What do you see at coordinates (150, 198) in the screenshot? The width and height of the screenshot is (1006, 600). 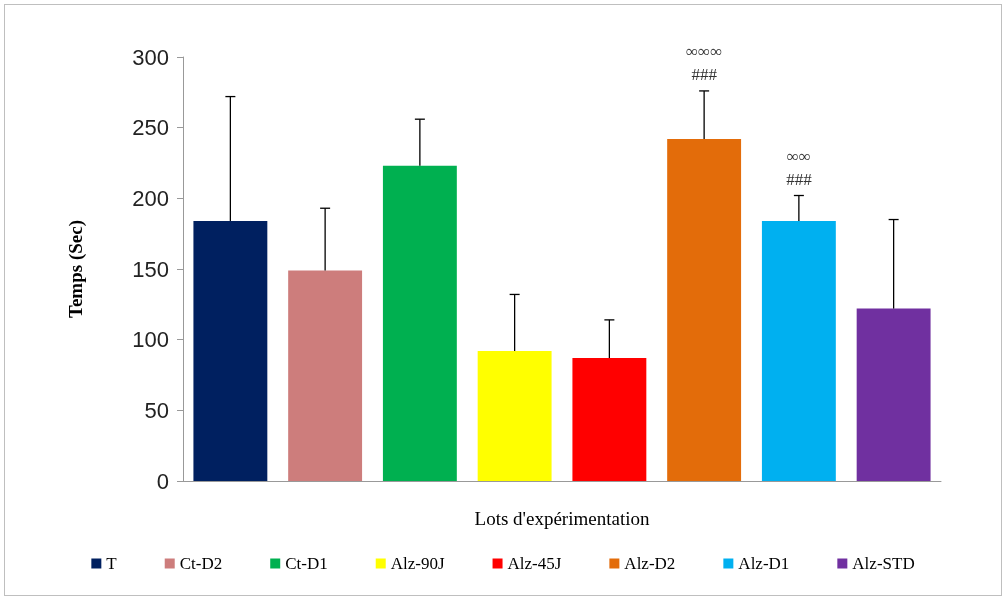 I see `y-tick-label: 200` at bounding box center [150, 198].